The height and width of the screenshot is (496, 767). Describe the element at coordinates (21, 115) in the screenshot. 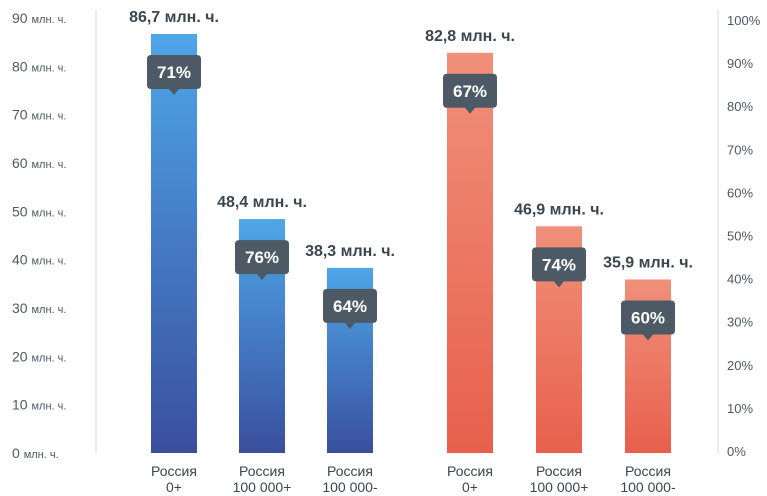

I see `y-left-tick-number: 70` at that location.